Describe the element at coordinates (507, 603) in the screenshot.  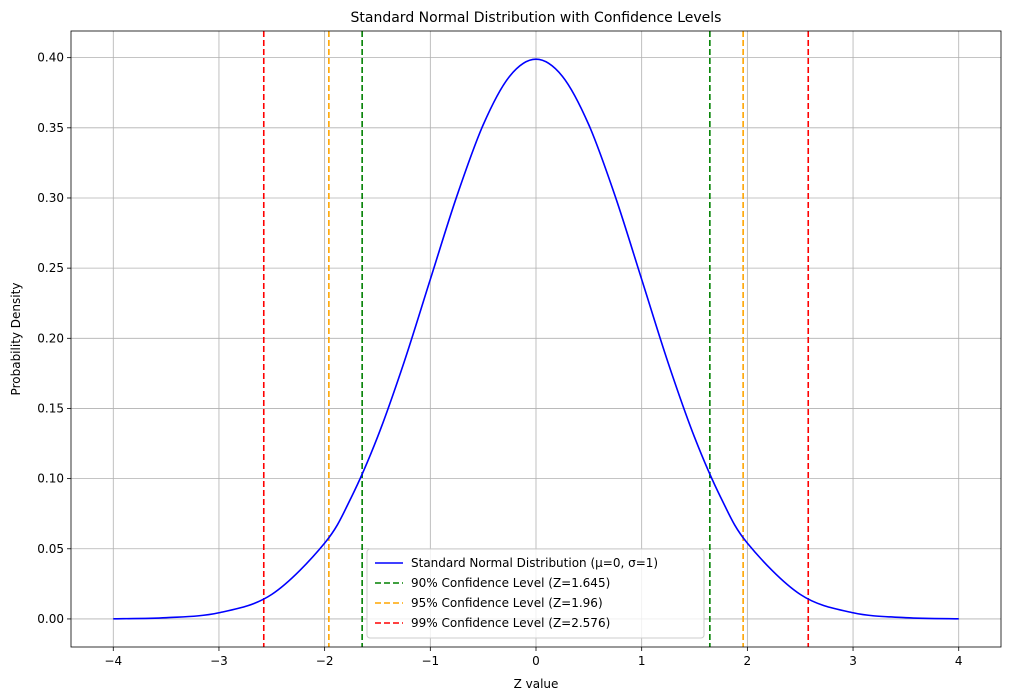
I see `legend-label: 95% Confidence Level (Z=1.96)` at that location.